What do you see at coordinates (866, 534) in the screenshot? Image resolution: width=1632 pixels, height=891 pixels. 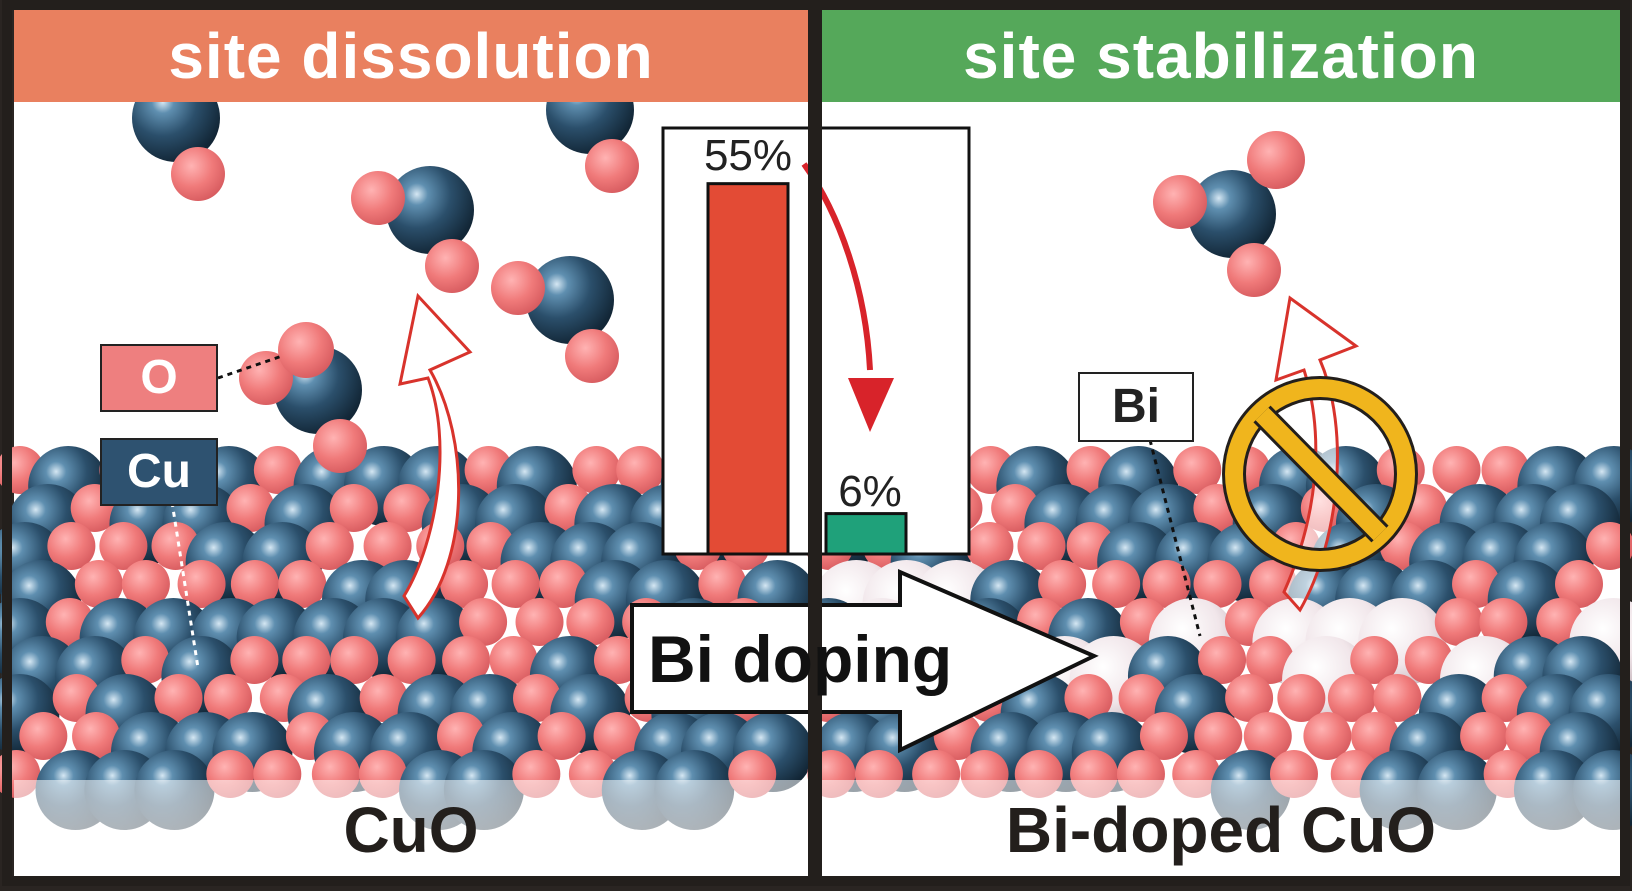 I see `bar-bi-doped-cuo` at bounding box center [866, 534].